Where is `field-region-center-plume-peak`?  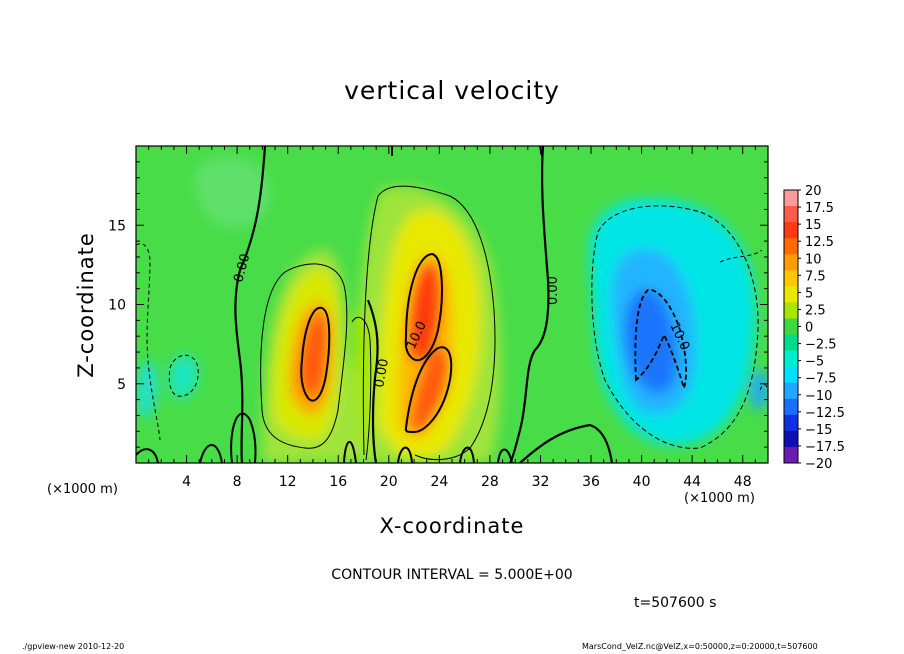
field-region-center-plume-peak is located at coordinates (424, 312).